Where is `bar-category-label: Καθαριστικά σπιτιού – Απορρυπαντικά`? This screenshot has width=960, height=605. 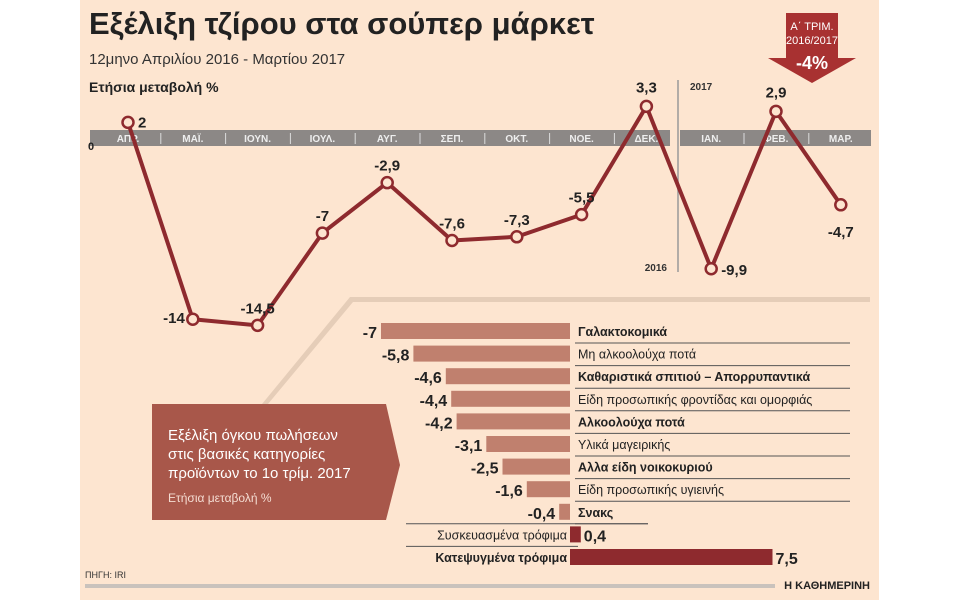 bar-category-label: Καθαριστικά σπιτιού – Απορρυπαντικά is located at coordinates (694, 377).